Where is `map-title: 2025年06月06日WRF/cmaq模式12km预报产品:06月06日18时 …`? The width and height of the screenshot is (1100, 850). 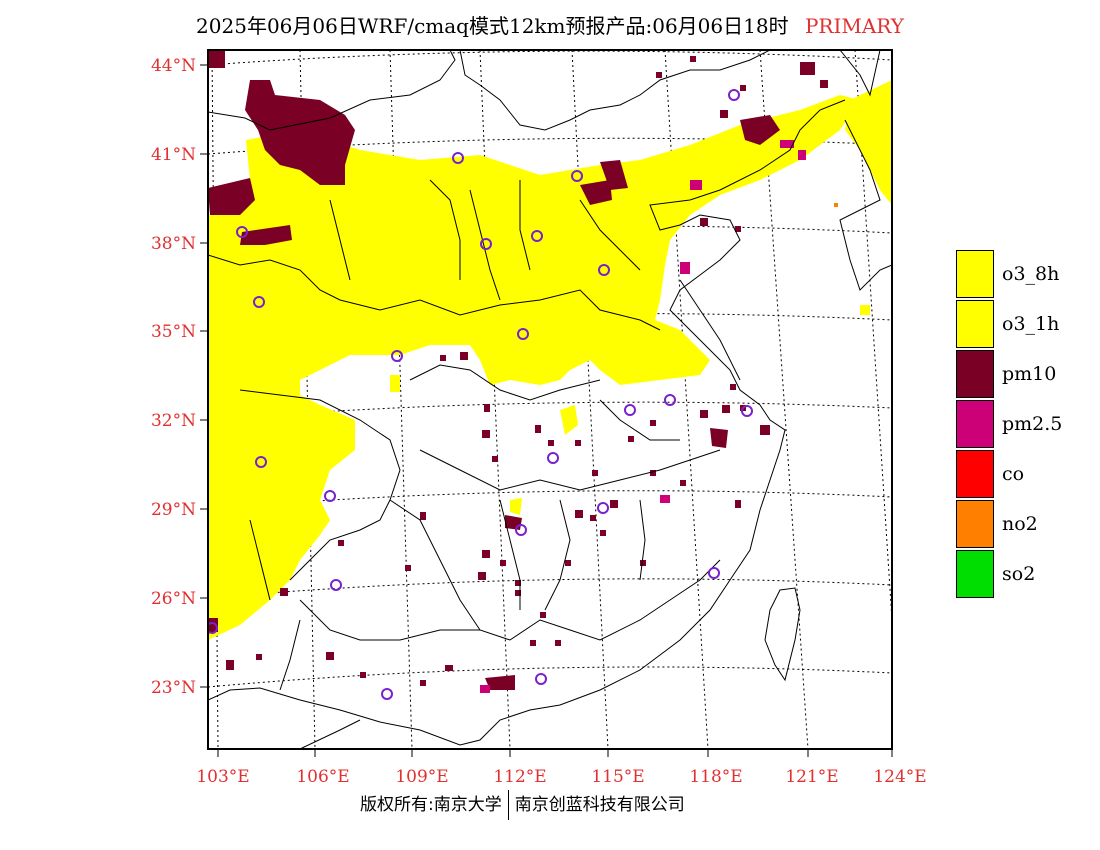 map-title: 2025年06月06日WRF/cmaq模式12km预报产品:06月06日18时 … is located at coordinates (550, 24).